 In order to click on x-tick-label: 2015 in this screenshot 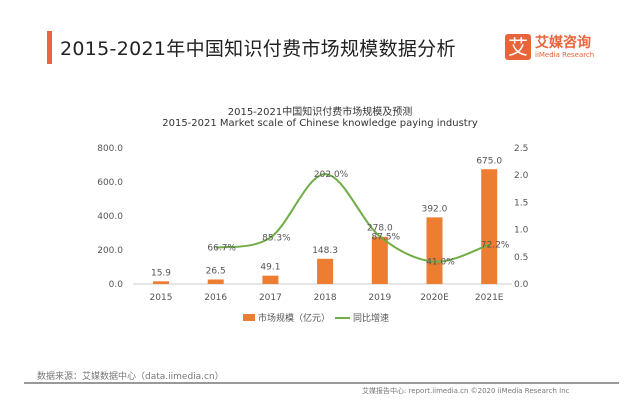, I will do `click(161, 298)`.